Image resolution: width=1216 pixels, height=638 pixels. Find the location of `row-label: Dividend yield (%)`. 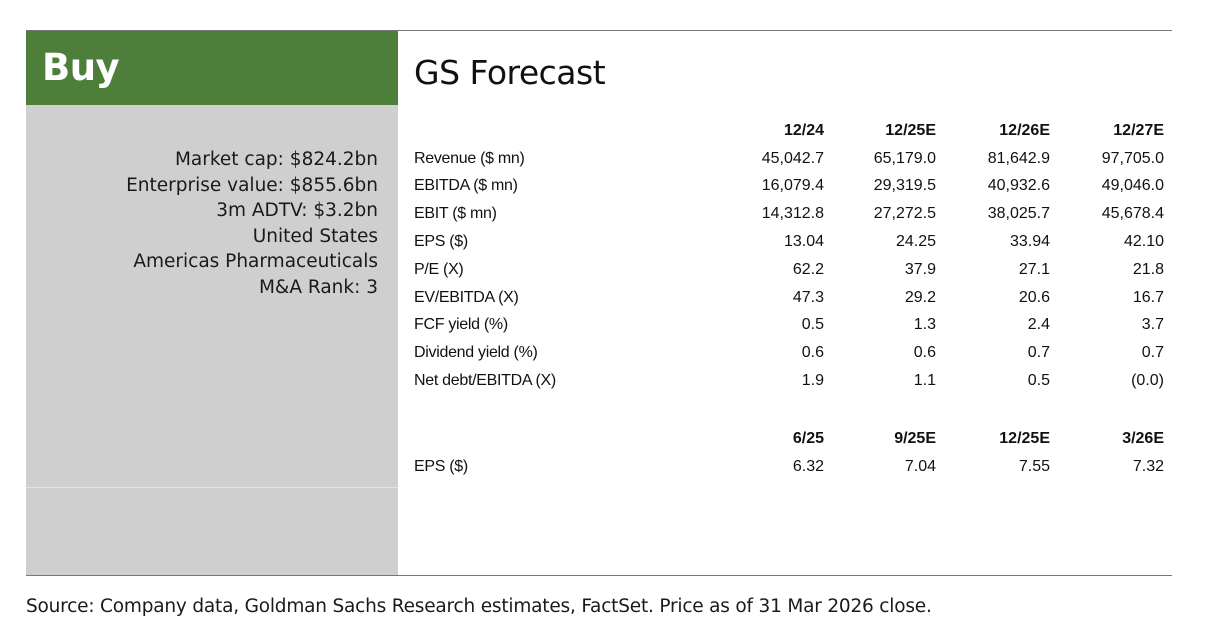

row-label: Dividend yield (%) is located at coordinates (476, 352).